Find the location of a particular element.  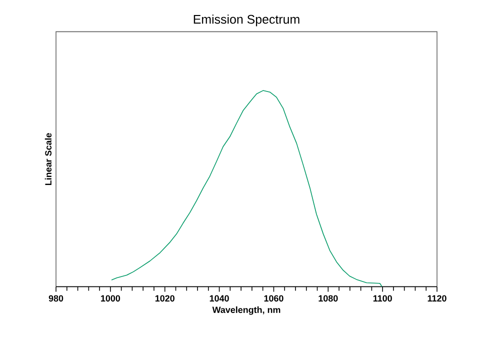

x-tick-label: 1100 is located at coordinates (382, 298).